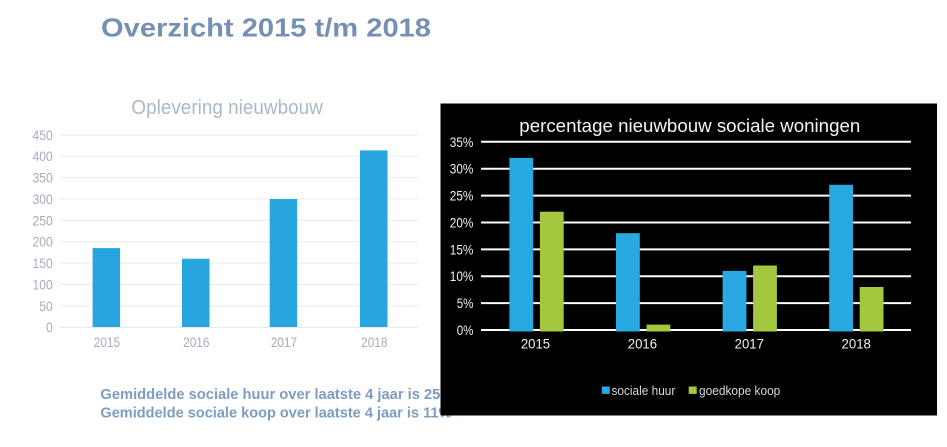 This screenshot has width=947, height=447. What do you see at coordinates (43, 284) in the screenshot?
I see `svg-text: 100` at bounding box center [43, 284].